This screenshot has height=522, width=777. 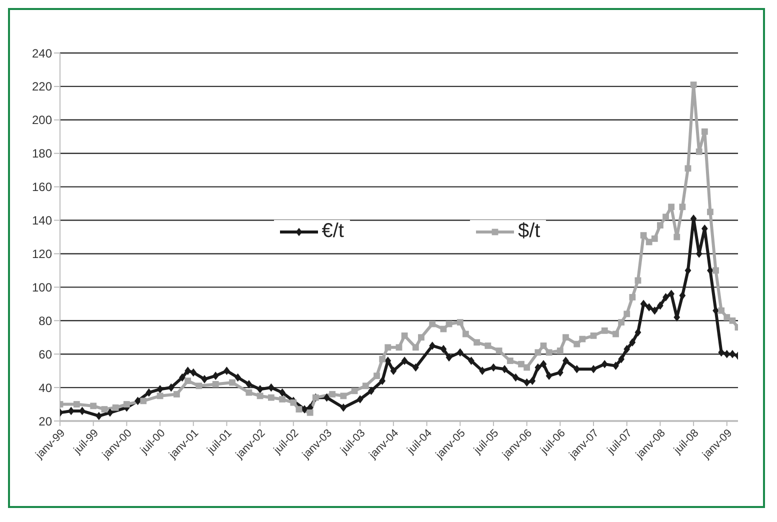 What do you see at coordinates (42, 87) in the screenshot?
I see `y-tick-label: 220` at bounding box center [42, 87].